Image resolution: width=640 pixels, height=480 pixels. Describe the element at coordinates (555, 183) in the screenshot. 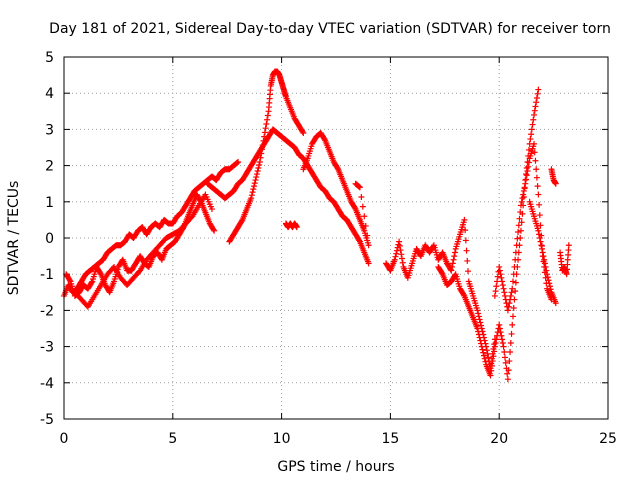

I see `data-point-arc-m` at that location.